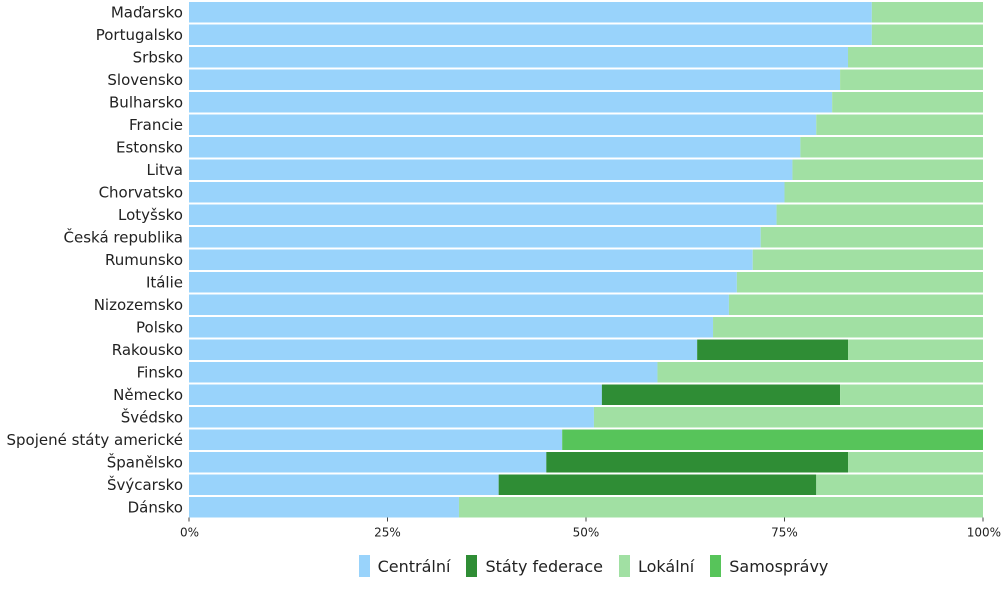  I want to click on x-tick-label: 0%, so click(189, 533).